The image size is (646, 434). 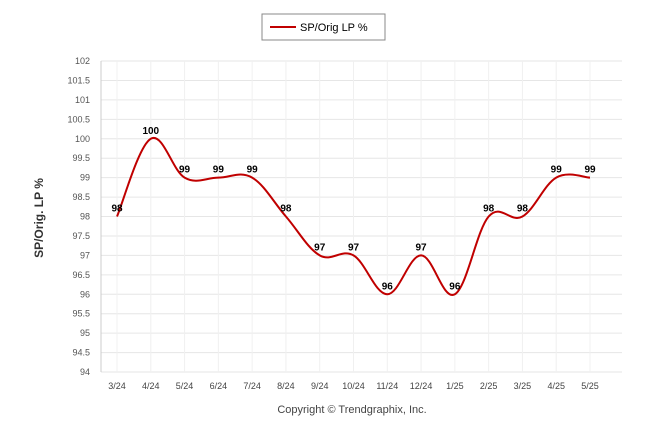 I want to click on legend: SP/Orig LP %, so click(x=323, y=27).